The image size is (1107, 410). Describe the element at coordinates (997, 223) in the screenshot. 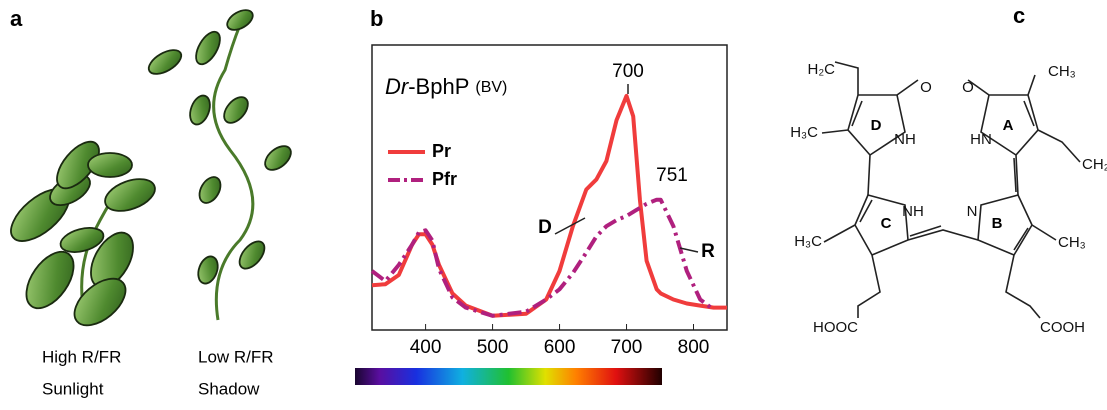

I see `ring-label: B` at that location.